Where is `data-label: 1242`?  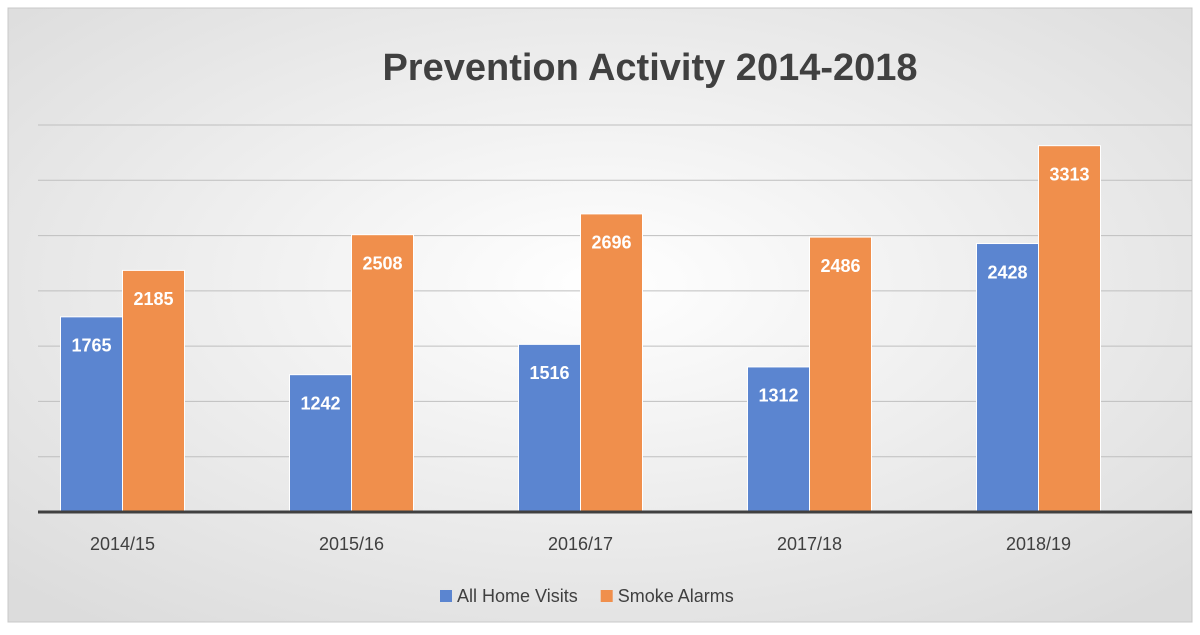 data-label: 1242 is located at coordinates (320, 403).